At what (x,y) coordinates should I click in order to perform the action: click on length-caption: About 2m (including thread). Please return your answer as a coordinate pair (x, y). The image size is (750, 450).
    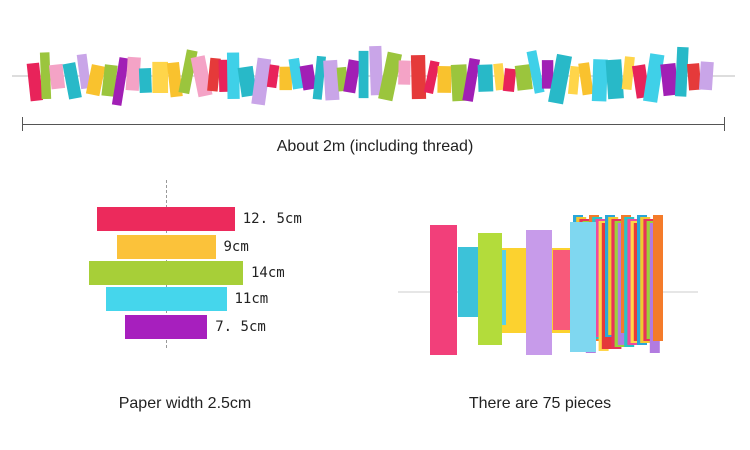
    Looking at the image, I should click on (375, 146).